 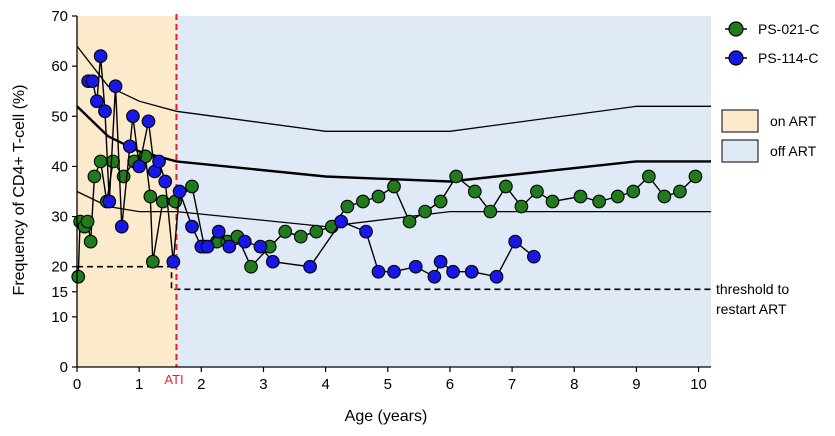 I want to click on legend-swatch-on-art, so click(x=740, y=121).